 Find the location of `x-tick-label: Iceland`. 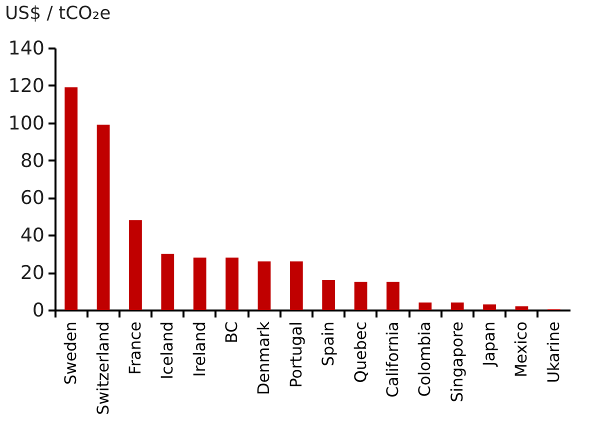

x-tick-label: Iceland is located at coordinates (167, 351).